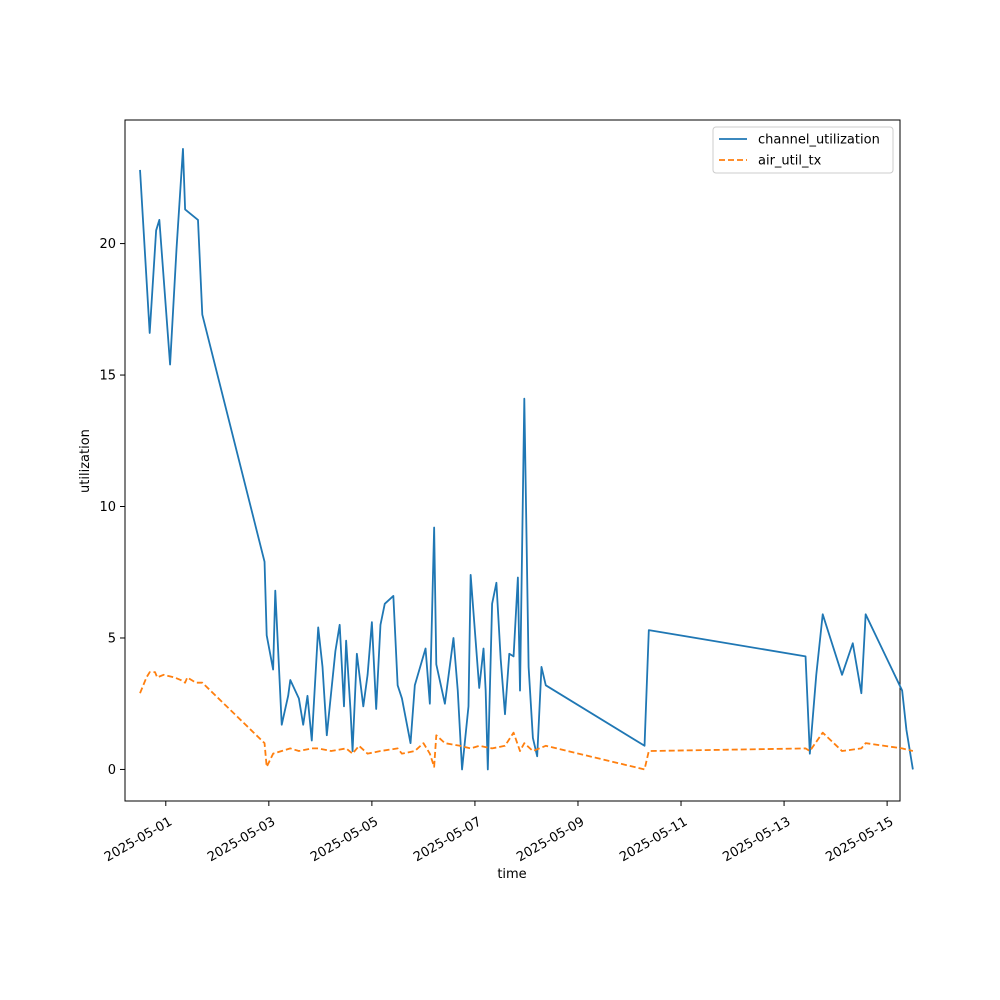  I want to click on x-tick-label: 2025-05-01, so click(138, 839).